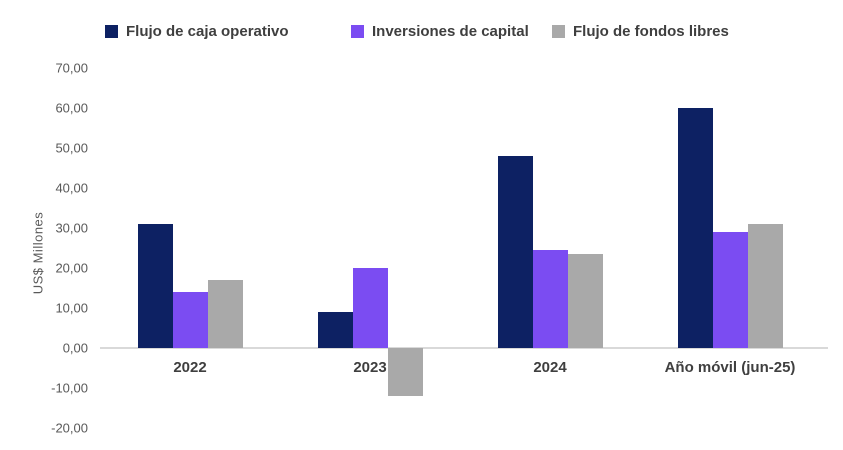  Describe the element at coordinates (558, 31) in the screenshot. I see `legend-swatch-free-funds-flow` at that location.